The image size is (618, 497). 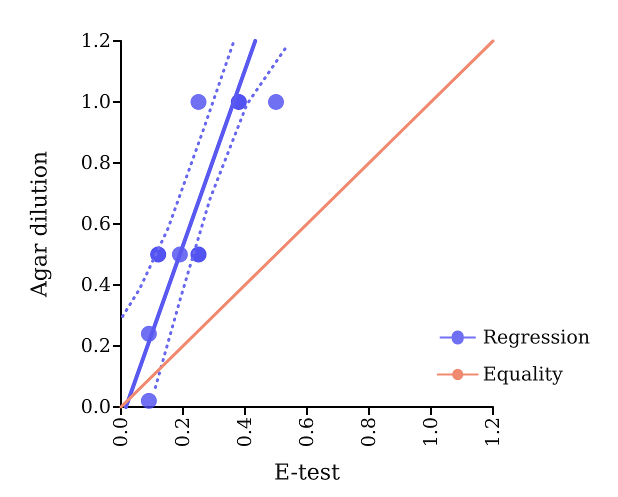 I want to click on y-axis-title: Agar dilution, so click(x=40, y=224).